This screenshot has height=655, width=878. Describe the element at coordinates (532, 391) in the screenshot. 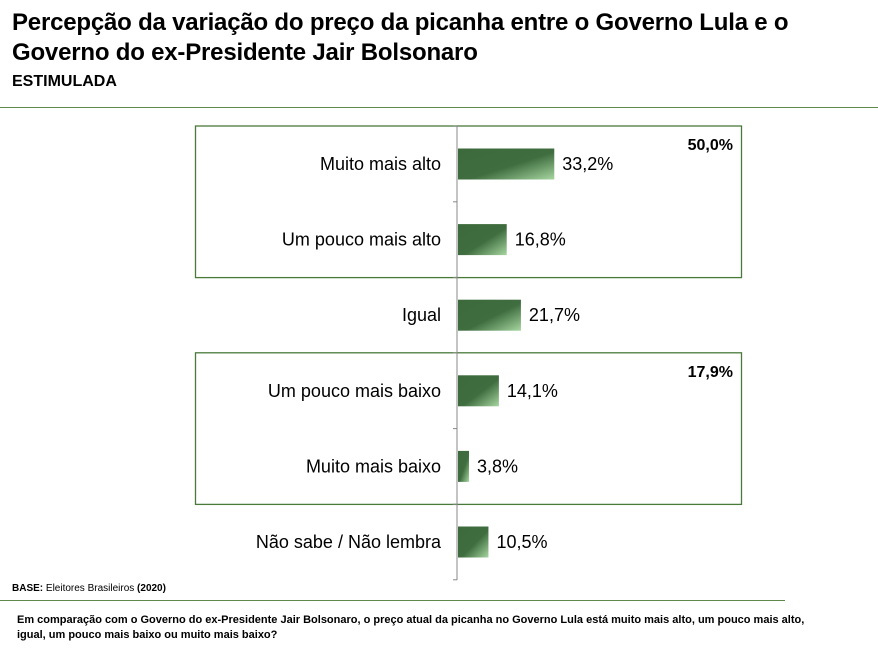

I see `value-label: 14,1%` at that location.